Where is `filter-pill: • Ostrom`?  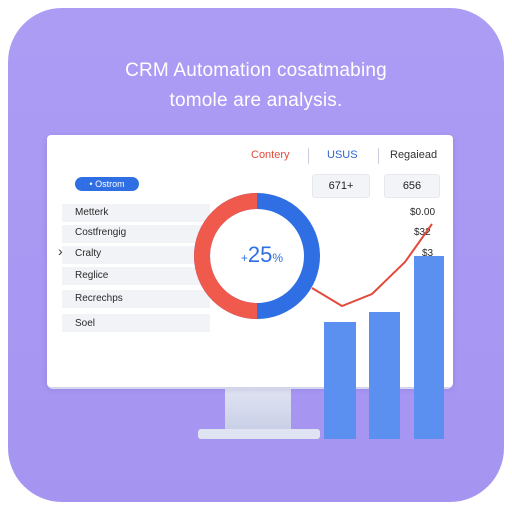
filter-pill: • Ostrom is located at coordinates (107, 184).